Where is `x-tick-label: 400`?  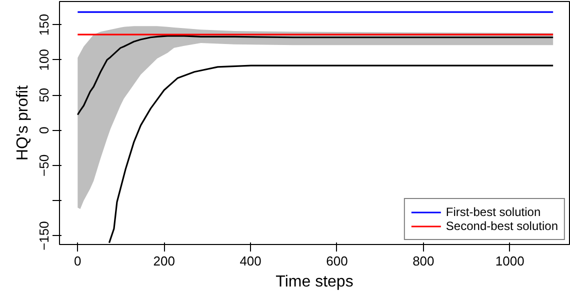 x-tick-label: 400 is located at coordinates (251, 261).